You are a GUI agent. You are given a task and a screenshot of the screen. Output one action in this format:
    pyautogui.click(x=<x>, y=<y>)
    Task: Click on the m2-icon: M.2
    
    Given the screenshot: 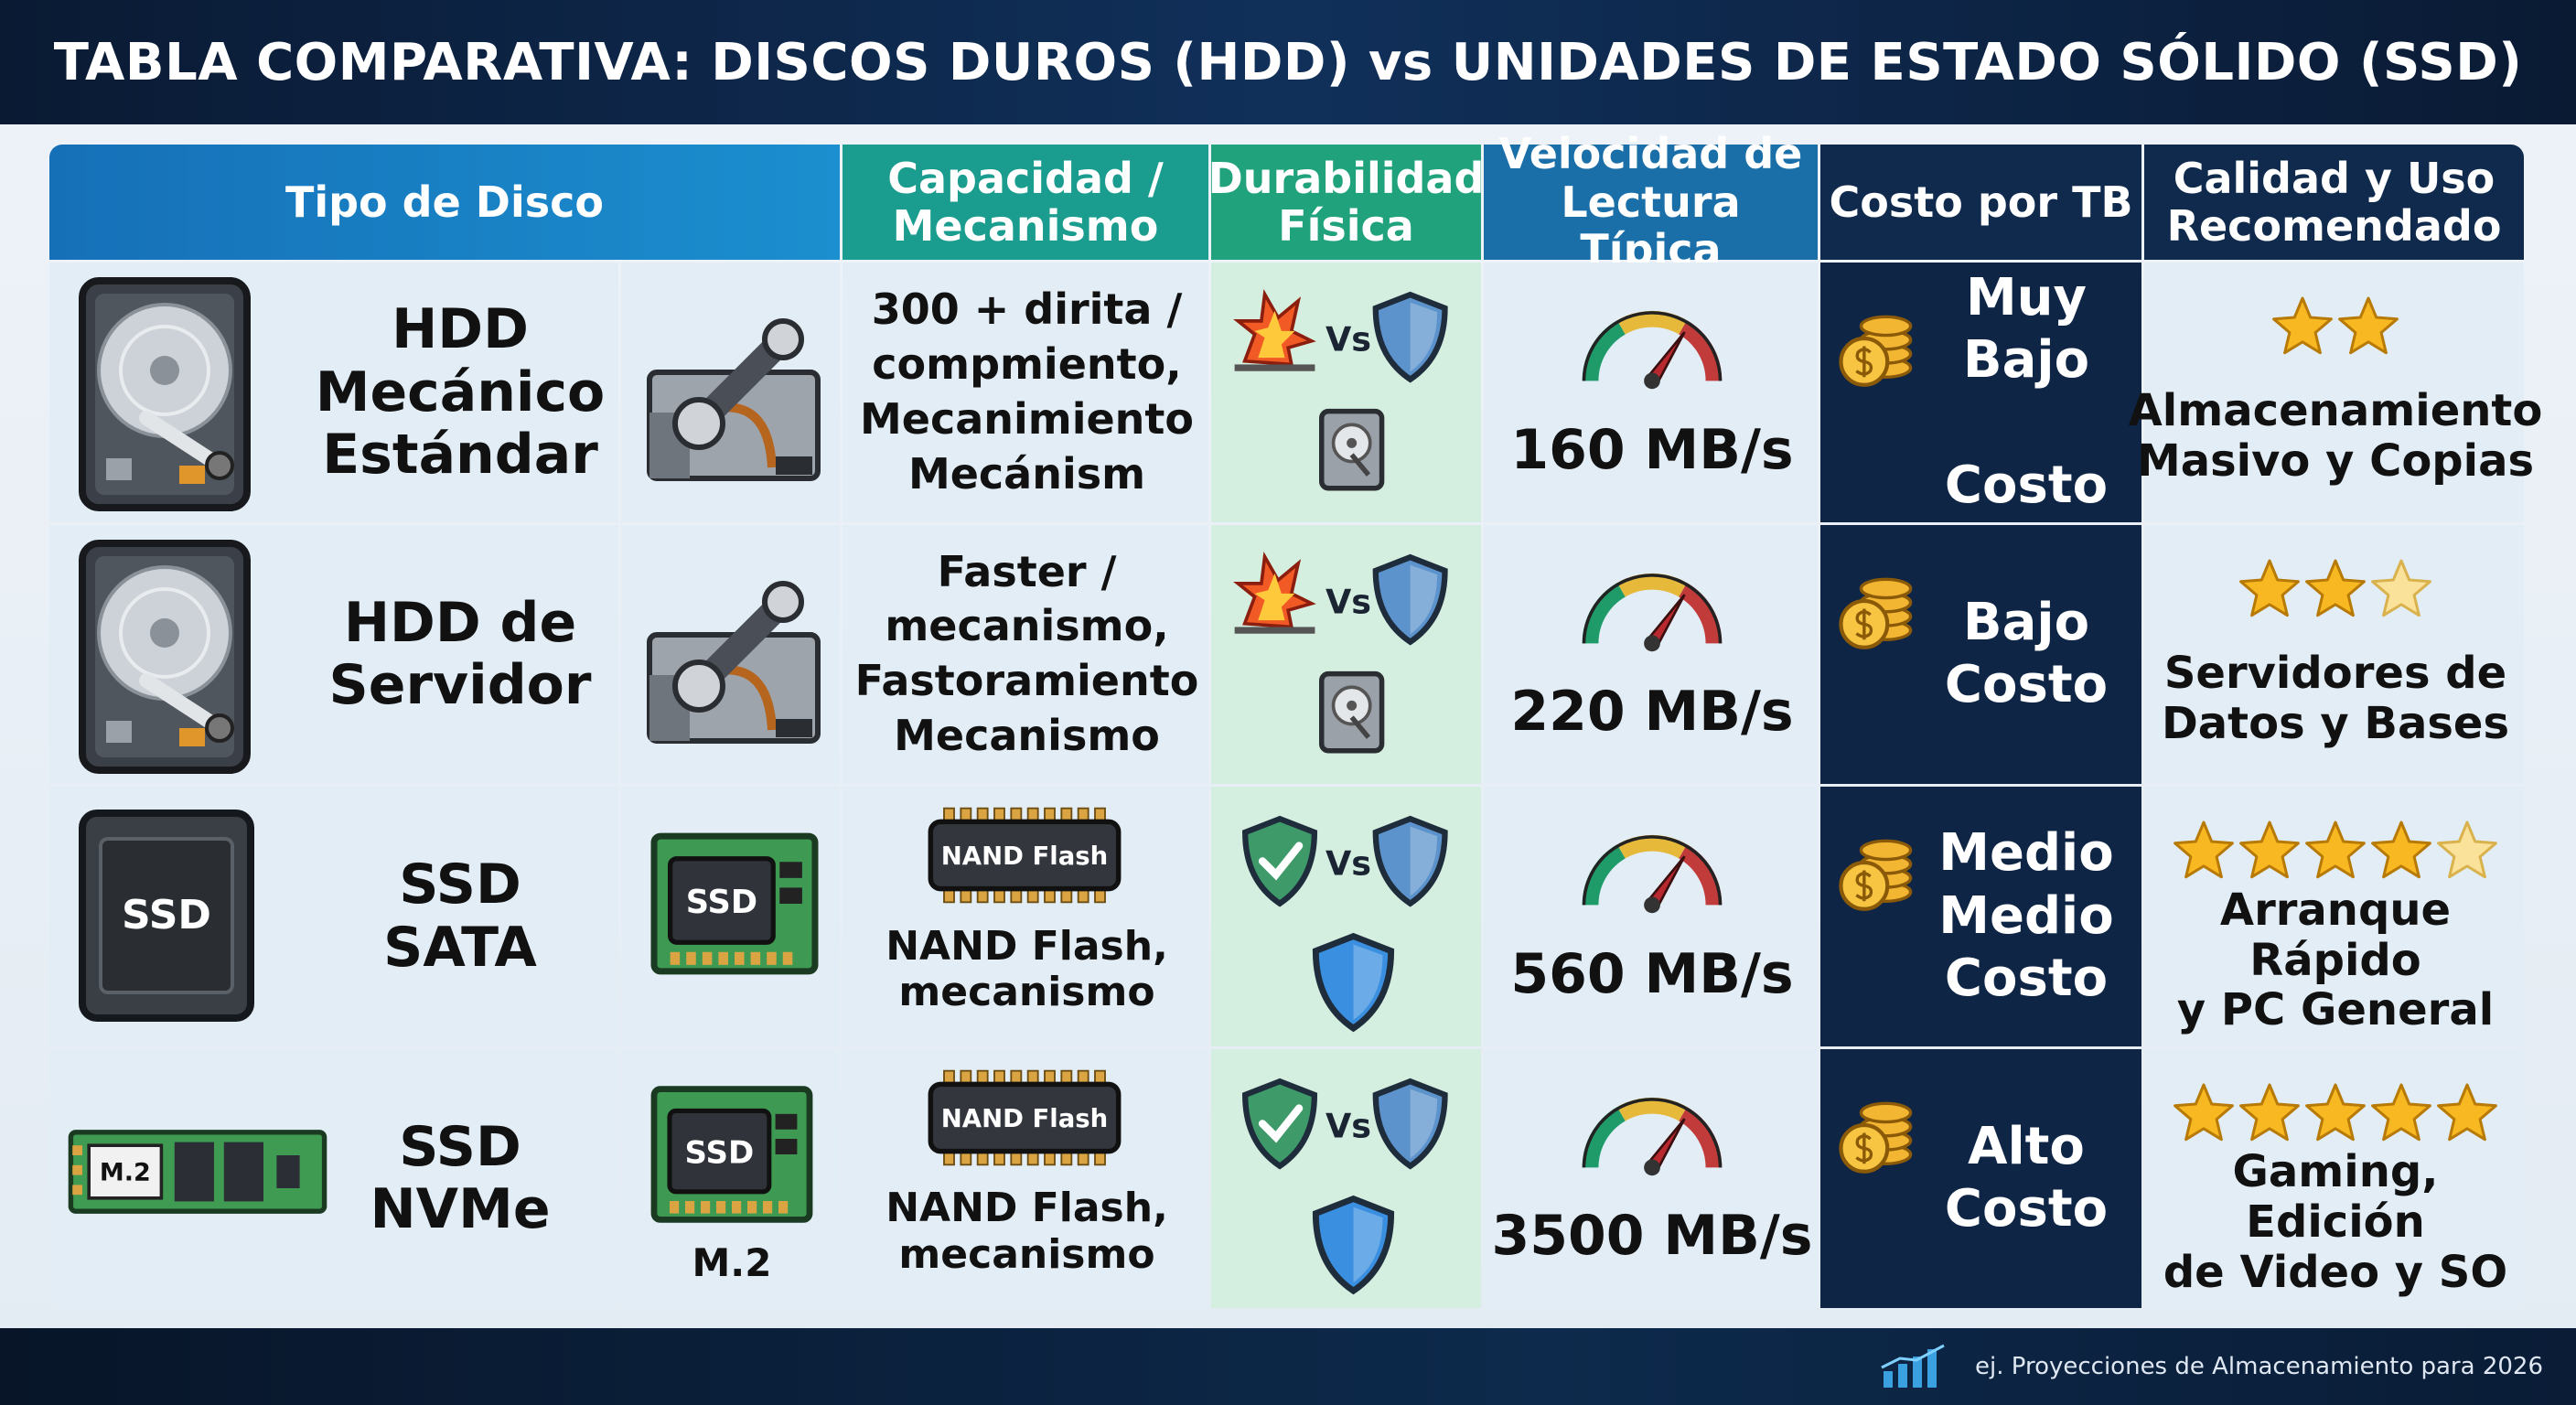 What is the action you would take?
    pyautogui.click(x=197, y=1171)
    